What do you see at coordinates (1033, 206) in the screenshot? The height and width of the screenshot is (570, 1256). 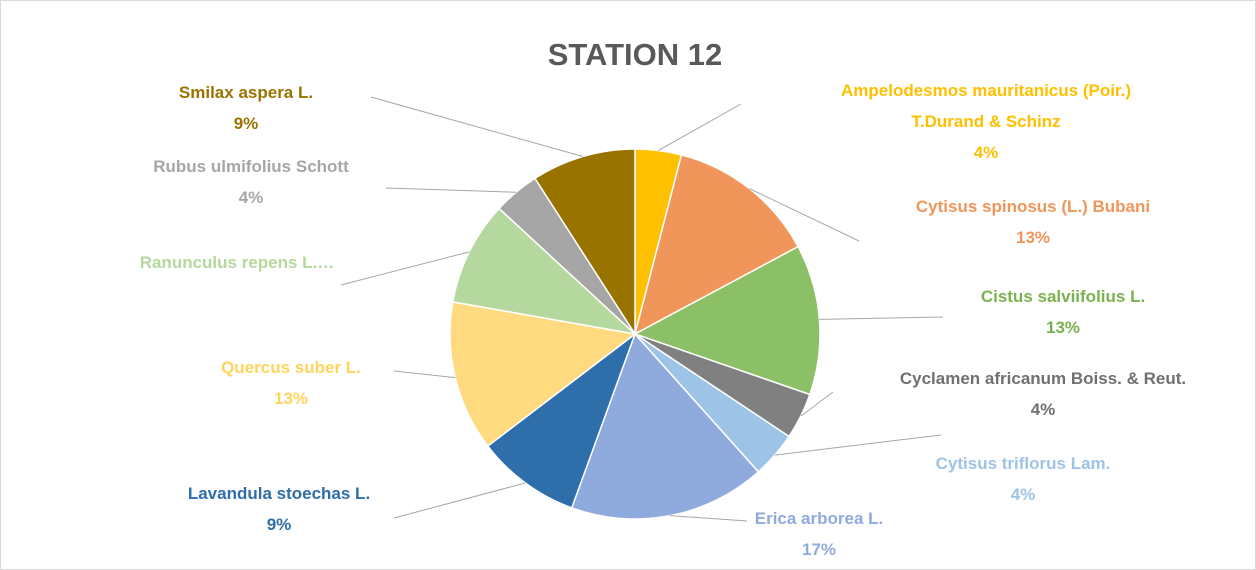 I see `slice-label: Cytisus spinosus (L.) Bubani` at bounding box center [1033, 206].